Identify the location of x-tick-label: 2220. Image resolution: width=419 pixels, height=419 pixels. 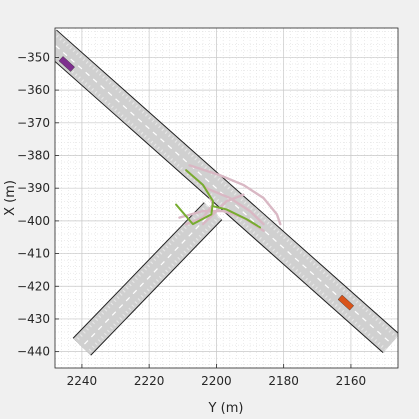
(149, 381).